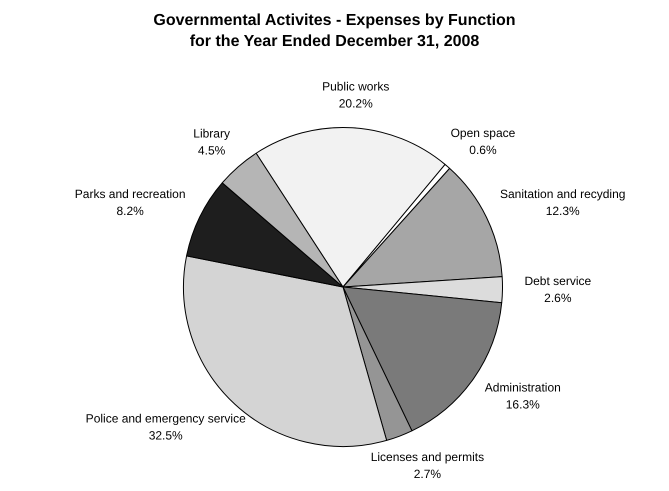 This screenshot has width=669, height=491. Describe the element at coordinates (483, 150) in the screenshot. I see `data-label: 0.6%` at that location.